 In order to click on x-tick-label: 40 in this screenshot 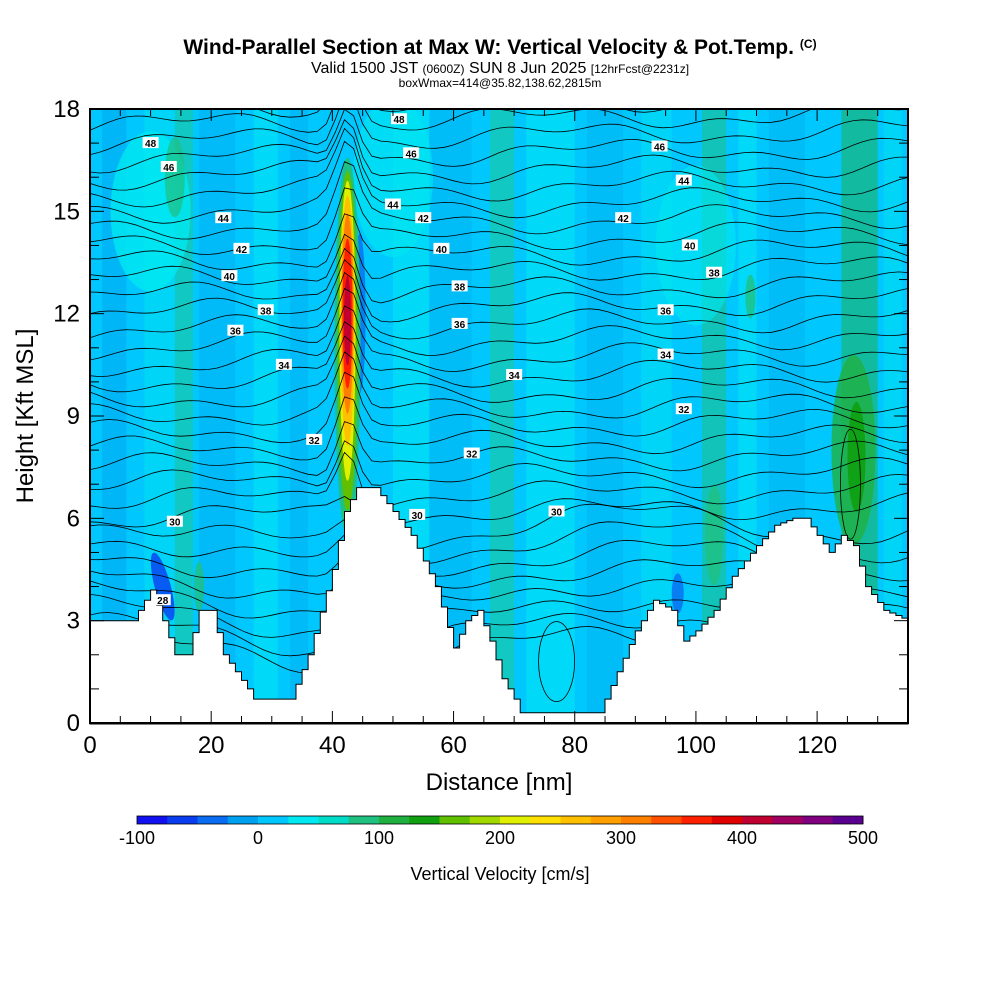, I will do `click(332, 745)`.